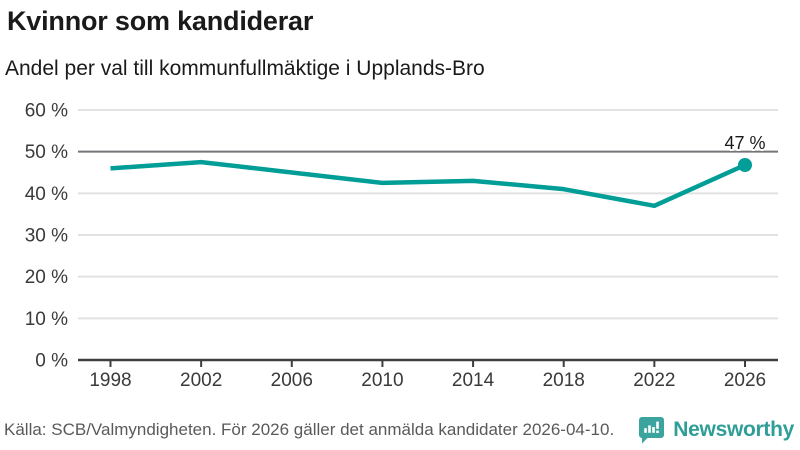 Image resolution: width=800 pixels, height=450 pixels. Describe the element at coordinates (46, 236) in the screenshot. I see `y-axis-tick-label: 30 %` at that location.